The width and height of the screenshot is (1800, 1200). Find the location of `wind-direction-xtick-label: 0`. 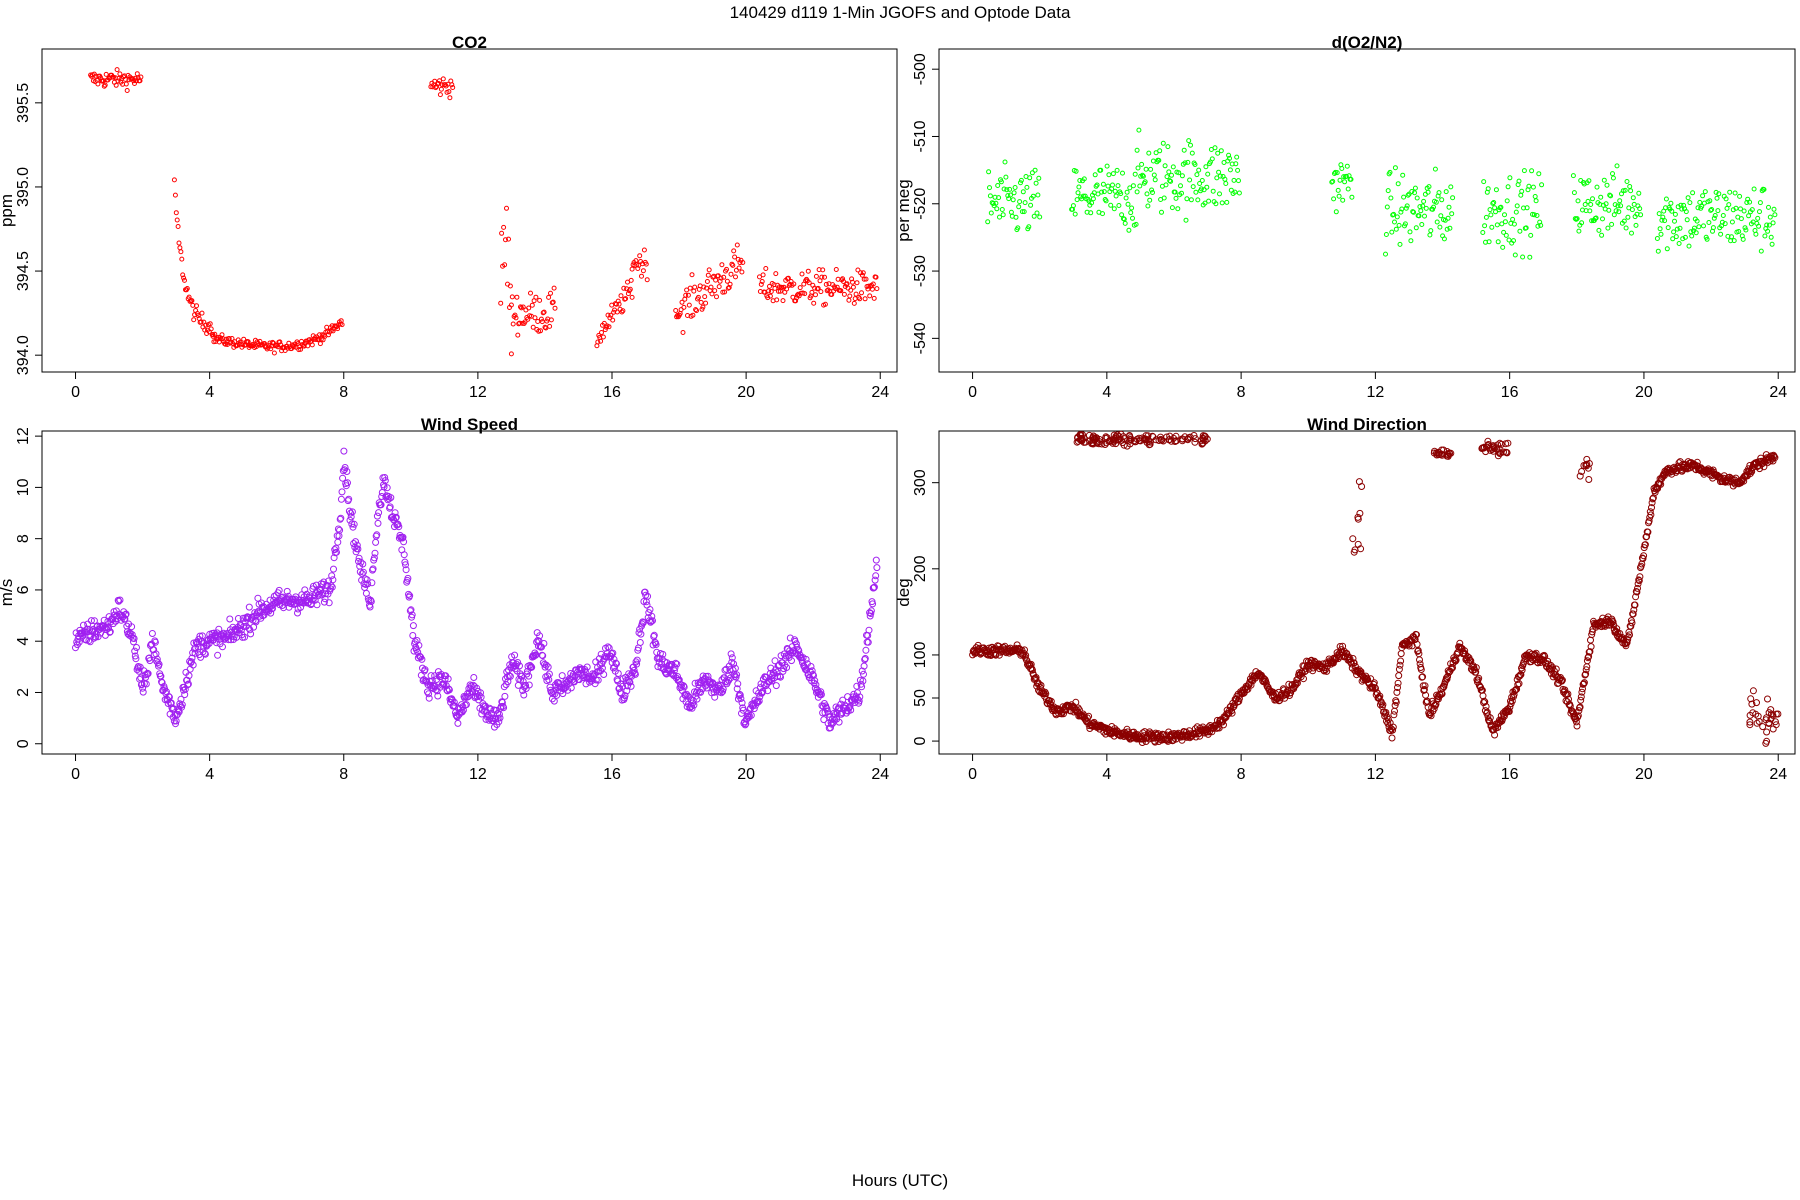

wind-direction-xtick-label: 0 is located at coordinates (972, 774).